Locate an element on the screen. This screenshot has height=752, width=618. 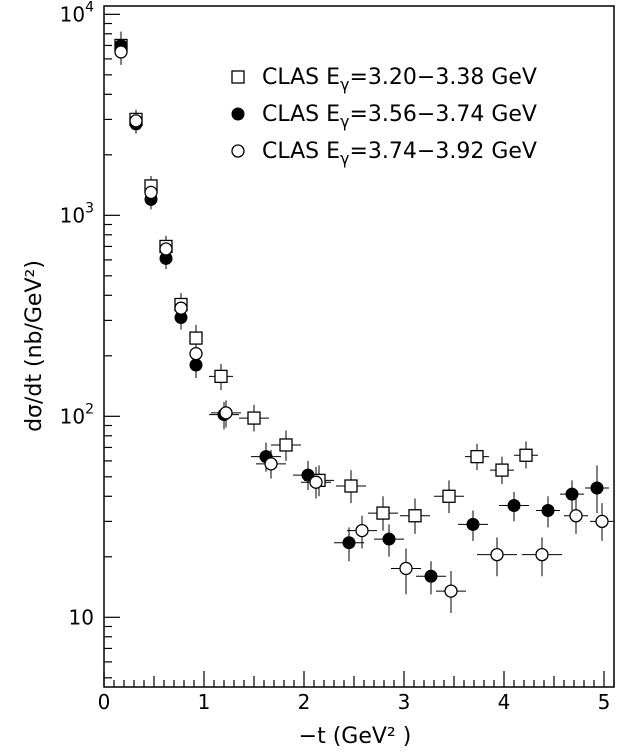
legend-entry-2: CLAS Eγ=3.56−3.74 GeV is located at coordinates (399, 116).